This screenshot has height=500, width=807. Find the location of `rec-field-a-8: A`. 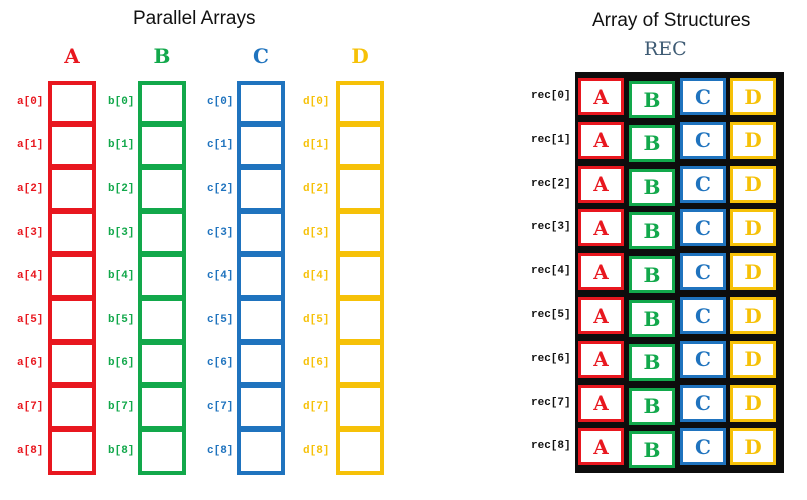

rec-field-a-8: A is located at coordinates (601, 447).